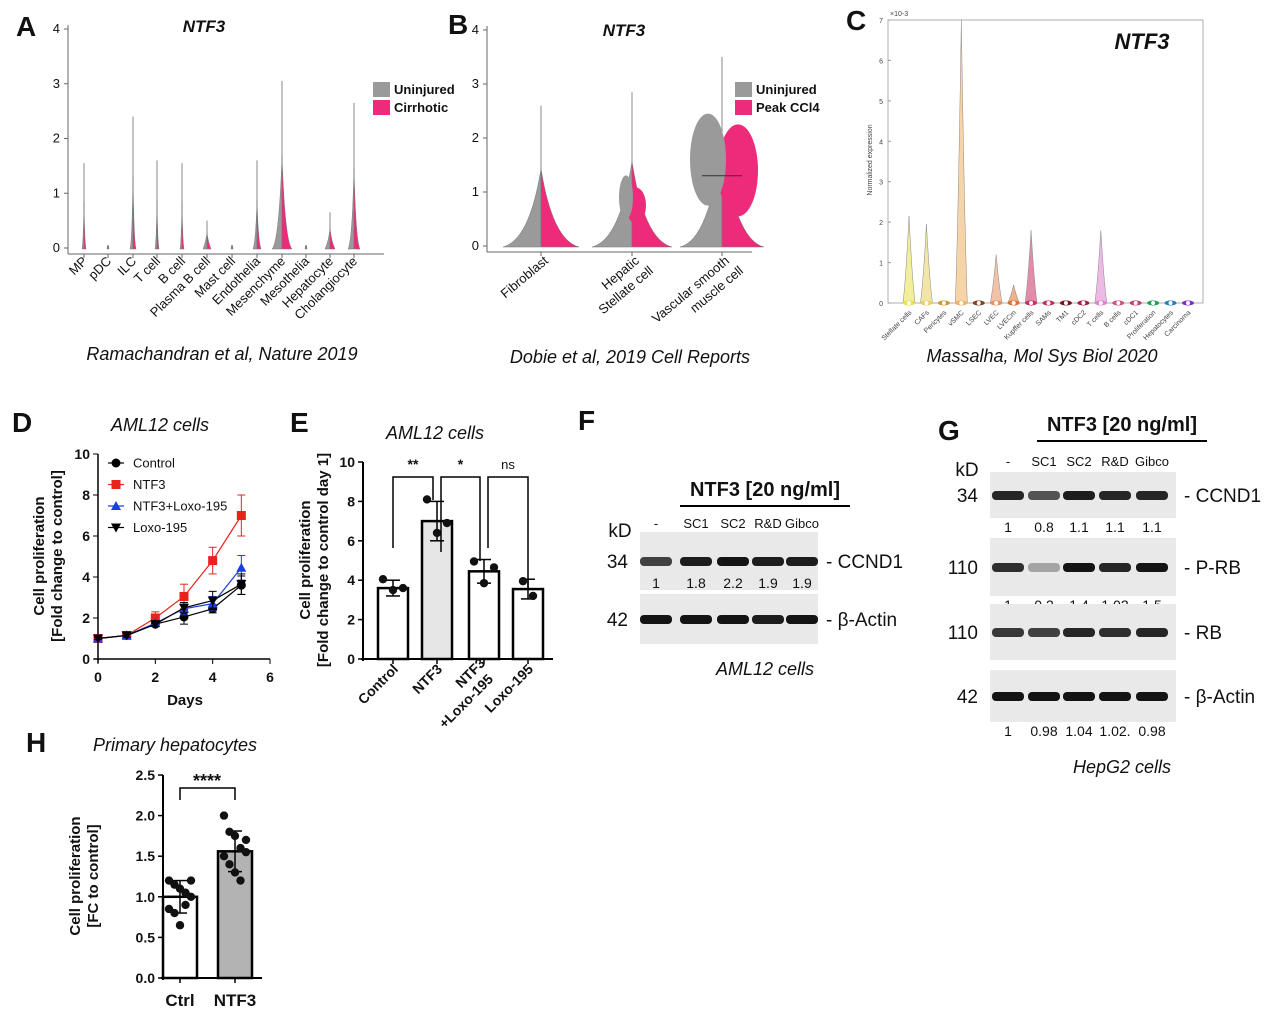  I want to click on panel-c-y-label: Normalized expression, so click(870, 159).